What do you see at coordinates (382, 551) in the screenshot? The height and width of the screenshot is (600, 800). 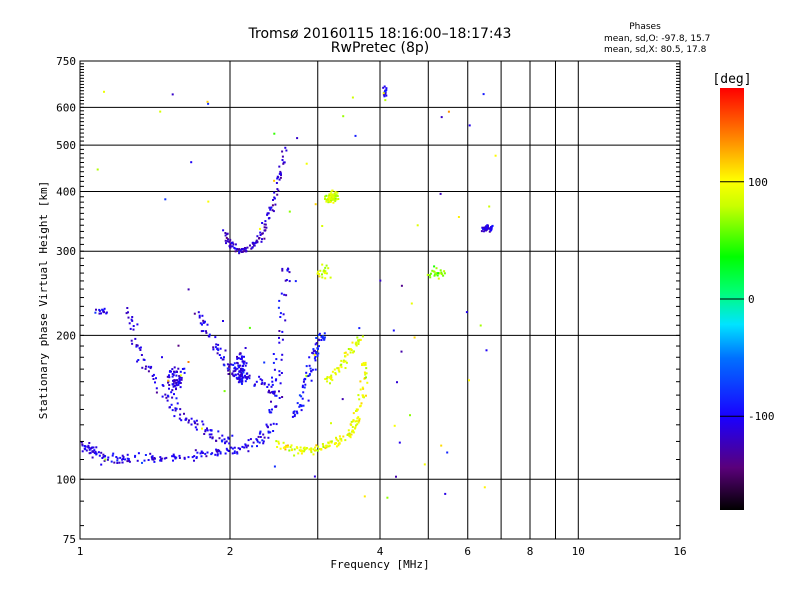 I see `x-axis: 1 2 4 6 8 10 16` at bounding box center [382, 551].